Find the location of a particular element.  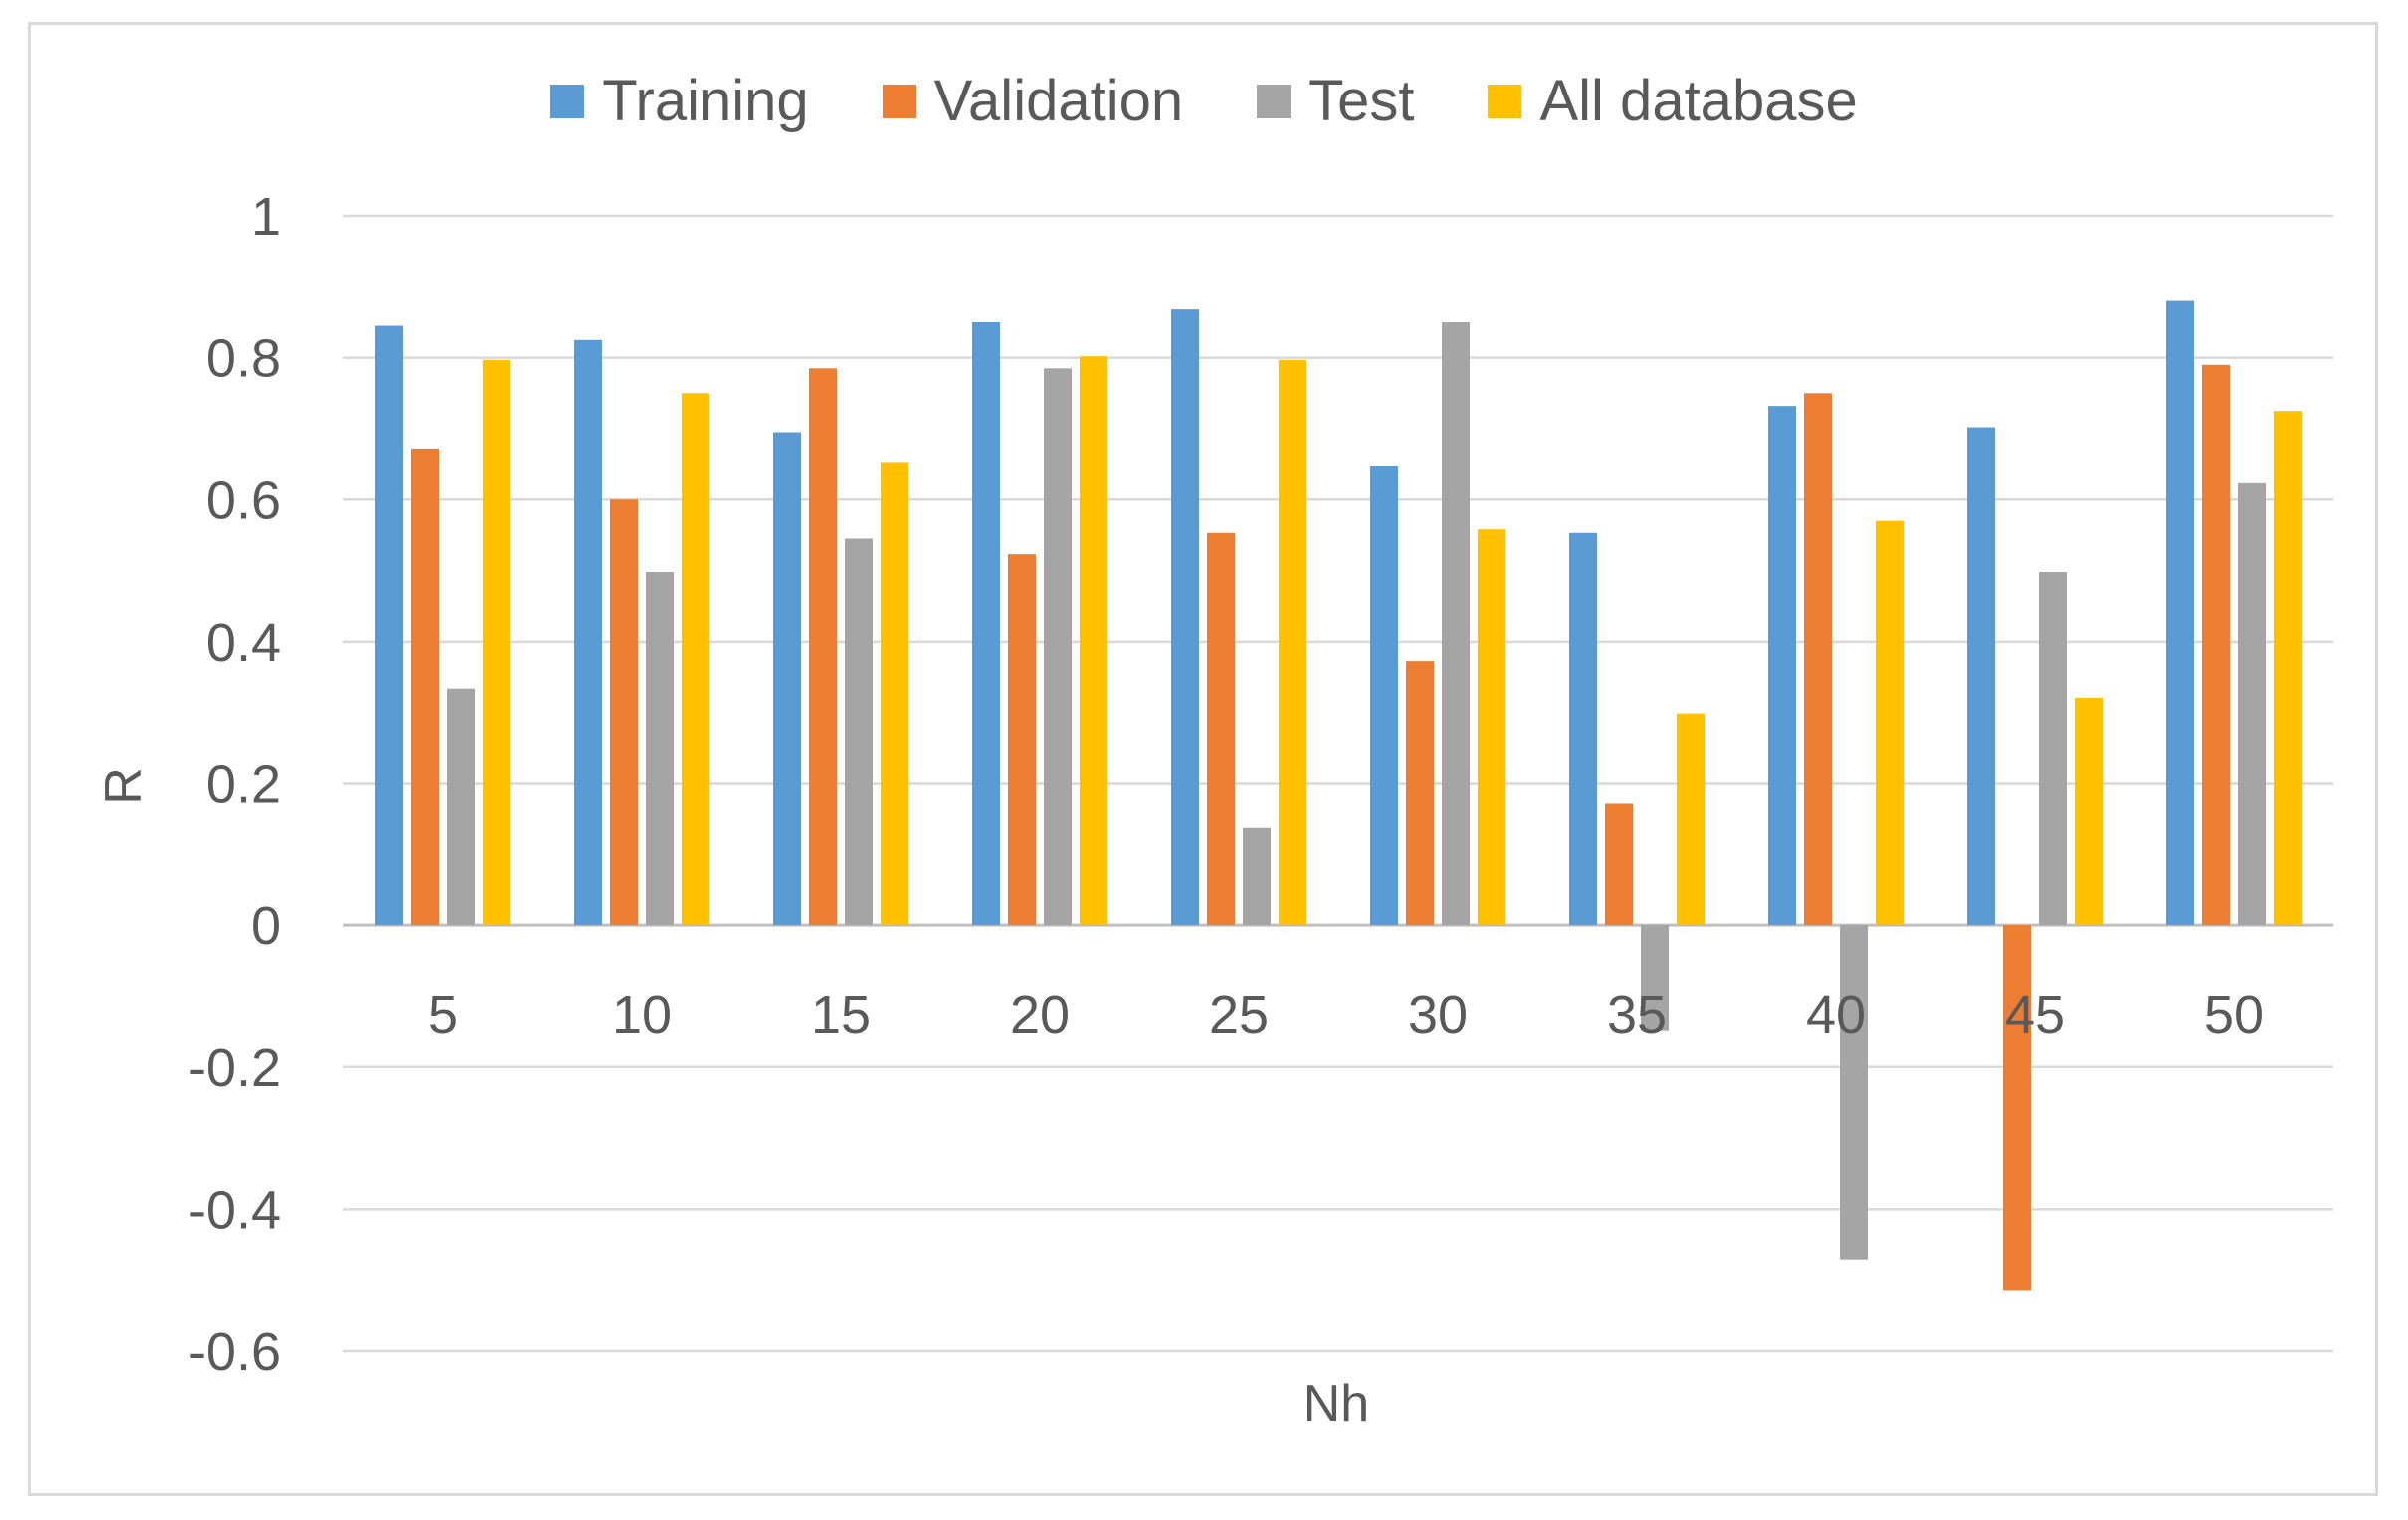

legend-item-validation: Validation is located at coordinates (1033, 101).